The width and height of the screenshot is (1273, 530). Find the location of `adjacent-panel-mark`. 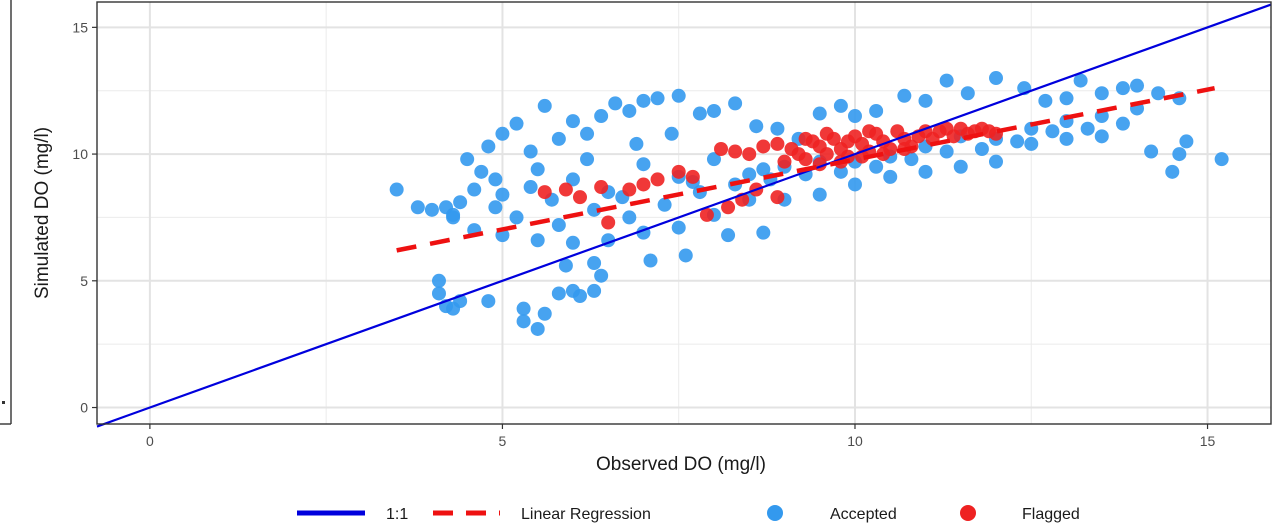

adjacent-panel-mark is located at coordinates (3, 402).